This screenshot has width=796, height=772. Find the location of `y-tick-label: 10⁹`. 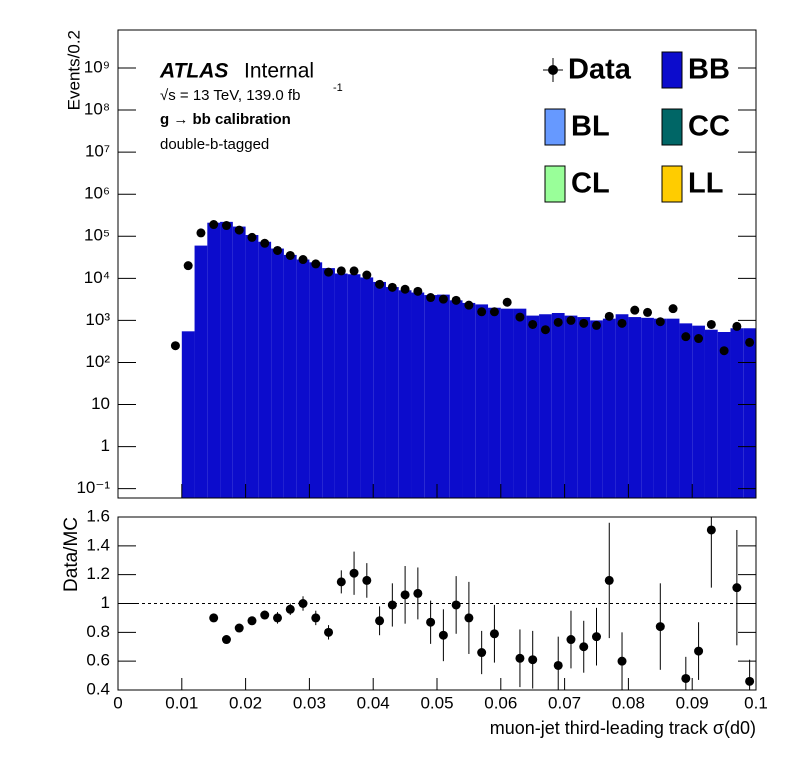

y-tick-label: 10⁹ is located at coordinates (97, 66).